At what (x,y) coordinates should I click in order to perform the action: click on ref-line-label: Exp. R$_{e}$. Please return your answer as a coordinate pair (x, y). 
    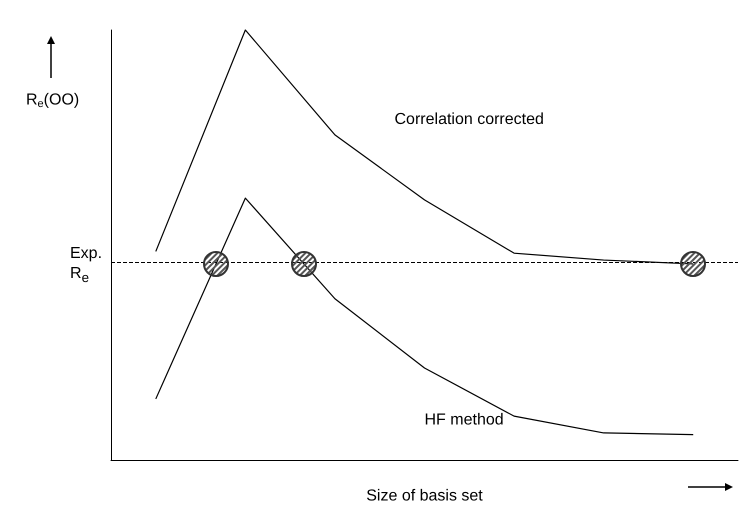
    Looking at the image, I should click on (87, 266).